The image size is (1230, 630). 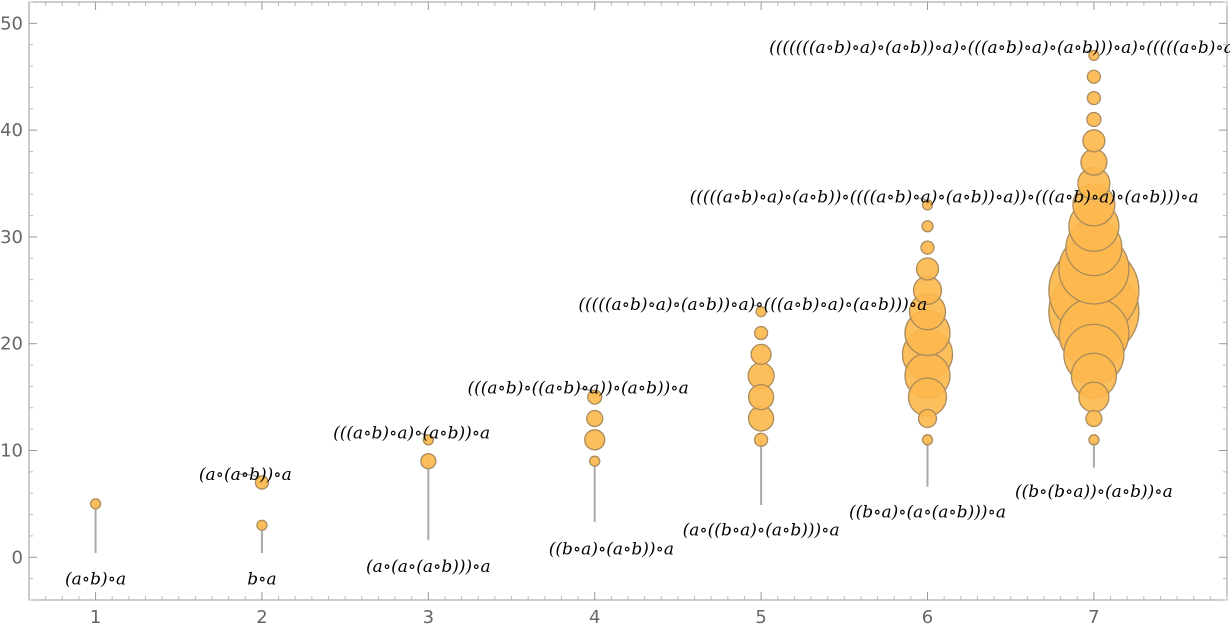 I want to click on x-tick-label: 7, so click(x=1093, y=617).